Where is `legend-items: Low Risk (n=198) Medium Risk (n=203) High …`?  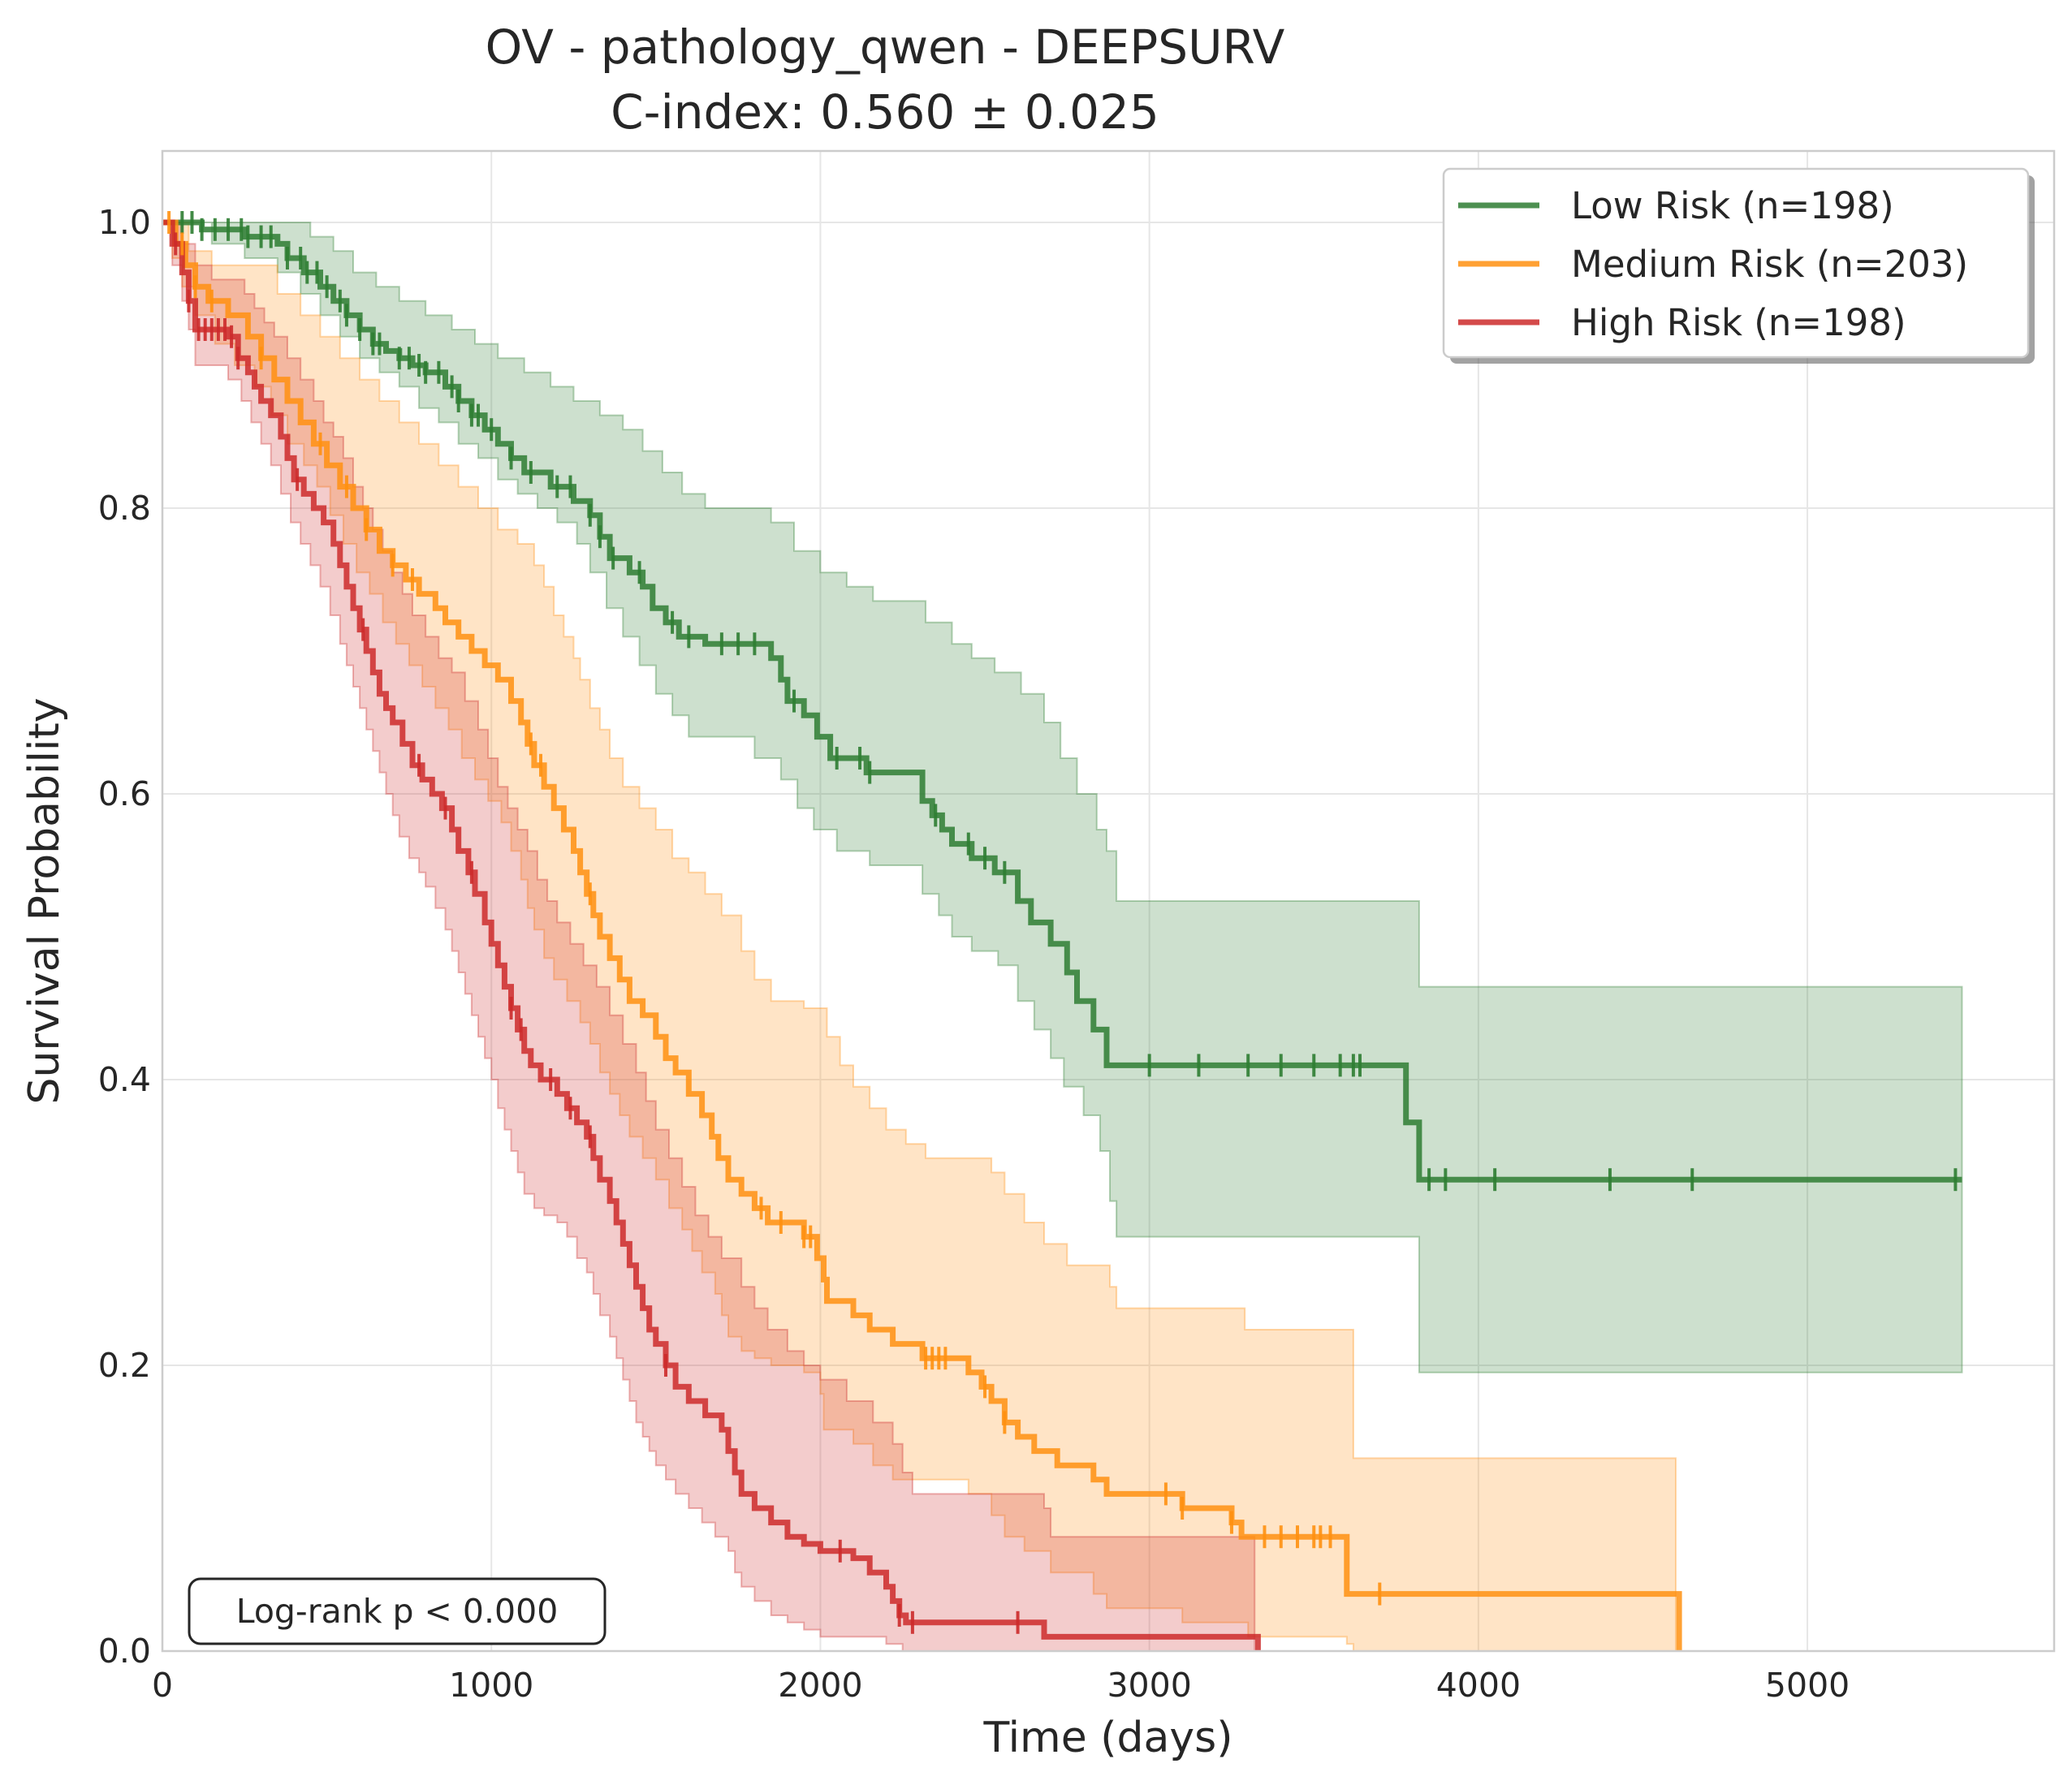 legend-items: Low Risk (n=198) Medium Risk (n=203) High … is located at coordinates (1713, 264).